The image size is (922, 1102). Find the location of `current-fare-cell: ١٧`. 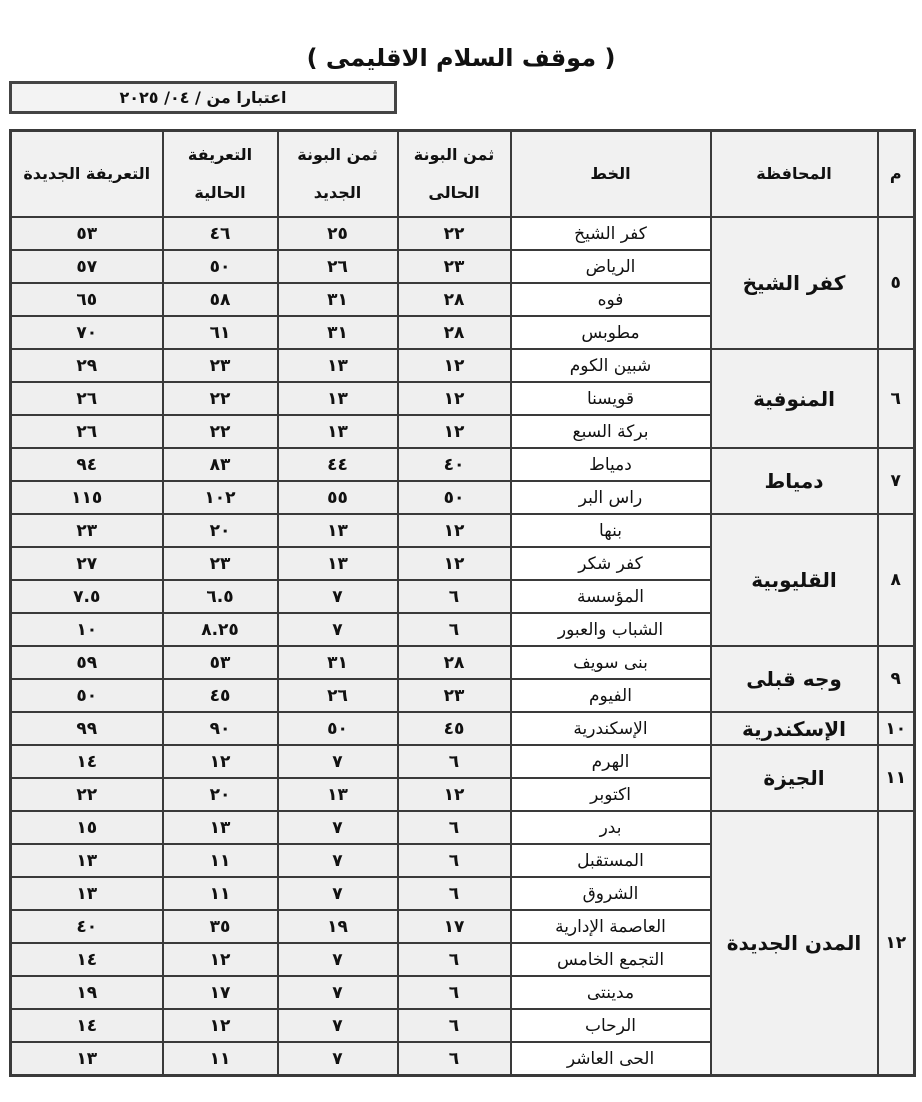

current-fare-cell: ١٧ is located at coordinates (220, 992).